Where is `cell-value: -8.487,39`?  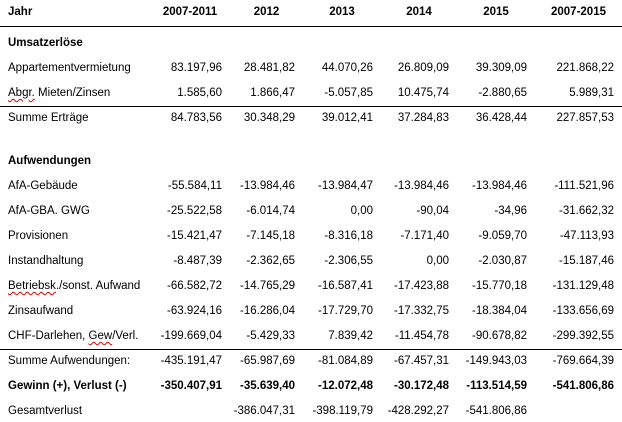 cell-value: -8.487,39 is located at coordinates (197, 261).